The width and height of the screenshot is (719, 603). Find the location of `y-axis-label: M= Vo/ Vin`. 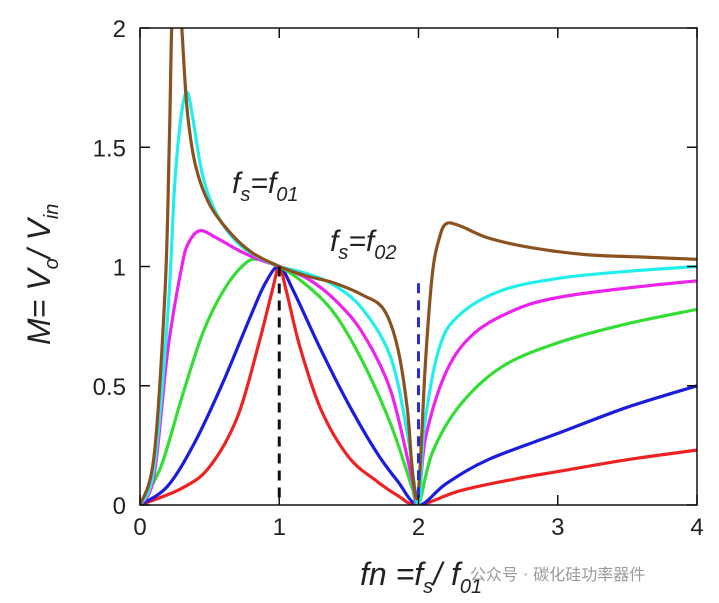

y-axis-label: M= Vo/ Vin is located at coordinates (42, 274).